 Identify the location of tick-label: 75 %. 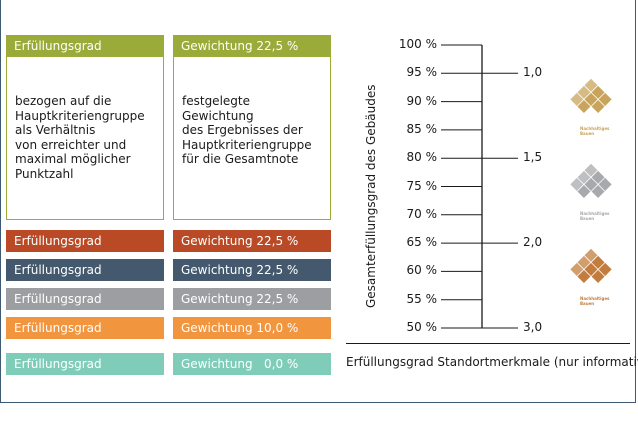
(422, 185).